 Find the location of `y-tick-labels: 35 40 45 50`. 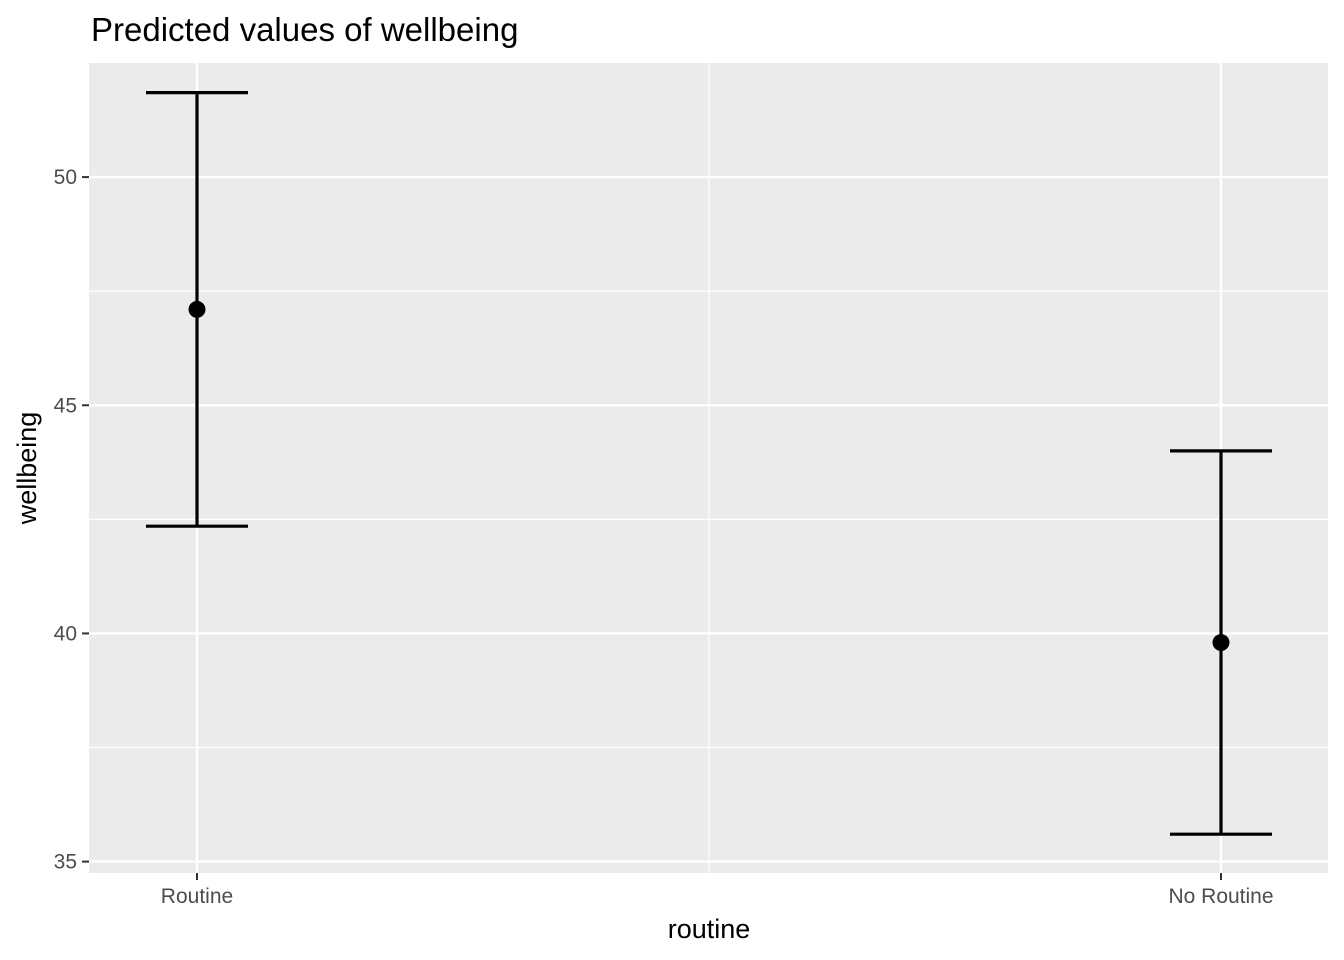

y-tick-labels: 35 40 45 50 is located at coordinates (65, 520).